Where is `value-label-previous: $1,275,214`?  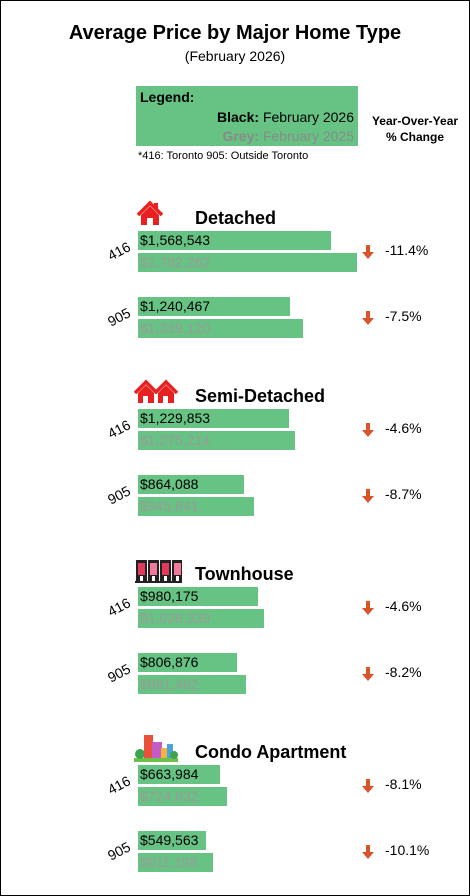 value-label-previous: $1,275,214 is located at coordinates (175, 440).